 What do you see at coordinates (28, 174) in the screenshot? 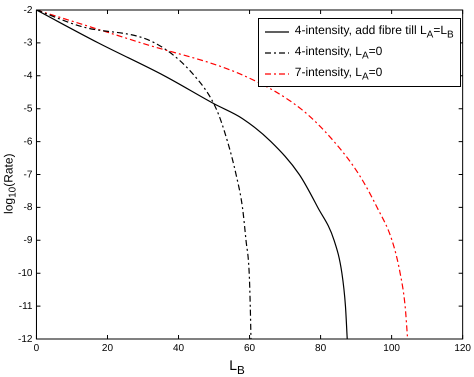
I see `y-tick-label: -7` at bounding box center [28, 174].